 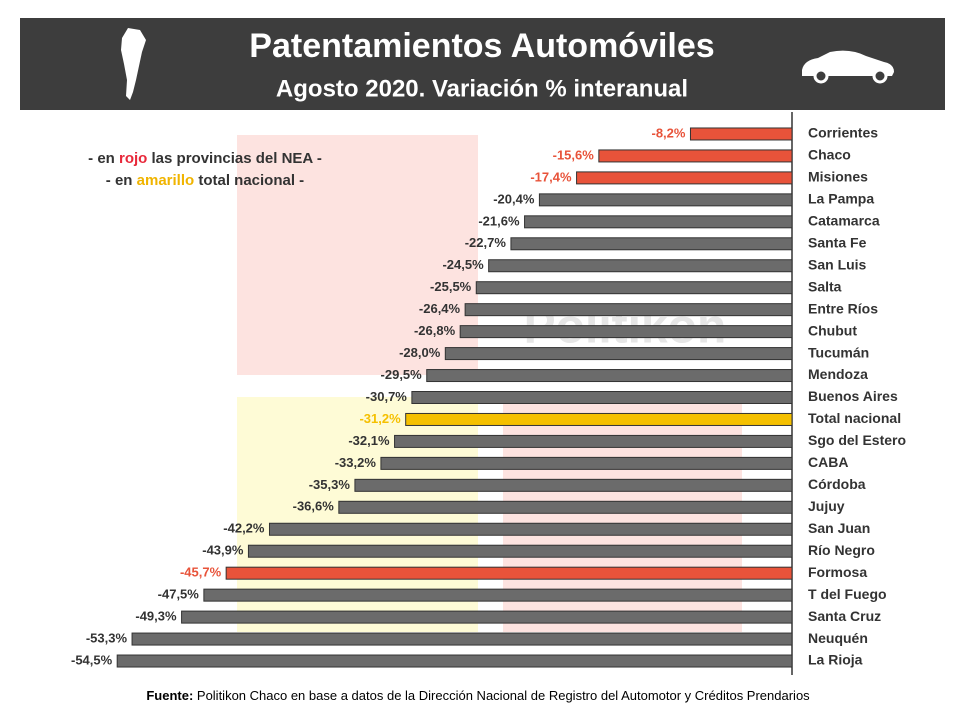 I want to click on value-label: -54,5%, so click(x=92, y=659).